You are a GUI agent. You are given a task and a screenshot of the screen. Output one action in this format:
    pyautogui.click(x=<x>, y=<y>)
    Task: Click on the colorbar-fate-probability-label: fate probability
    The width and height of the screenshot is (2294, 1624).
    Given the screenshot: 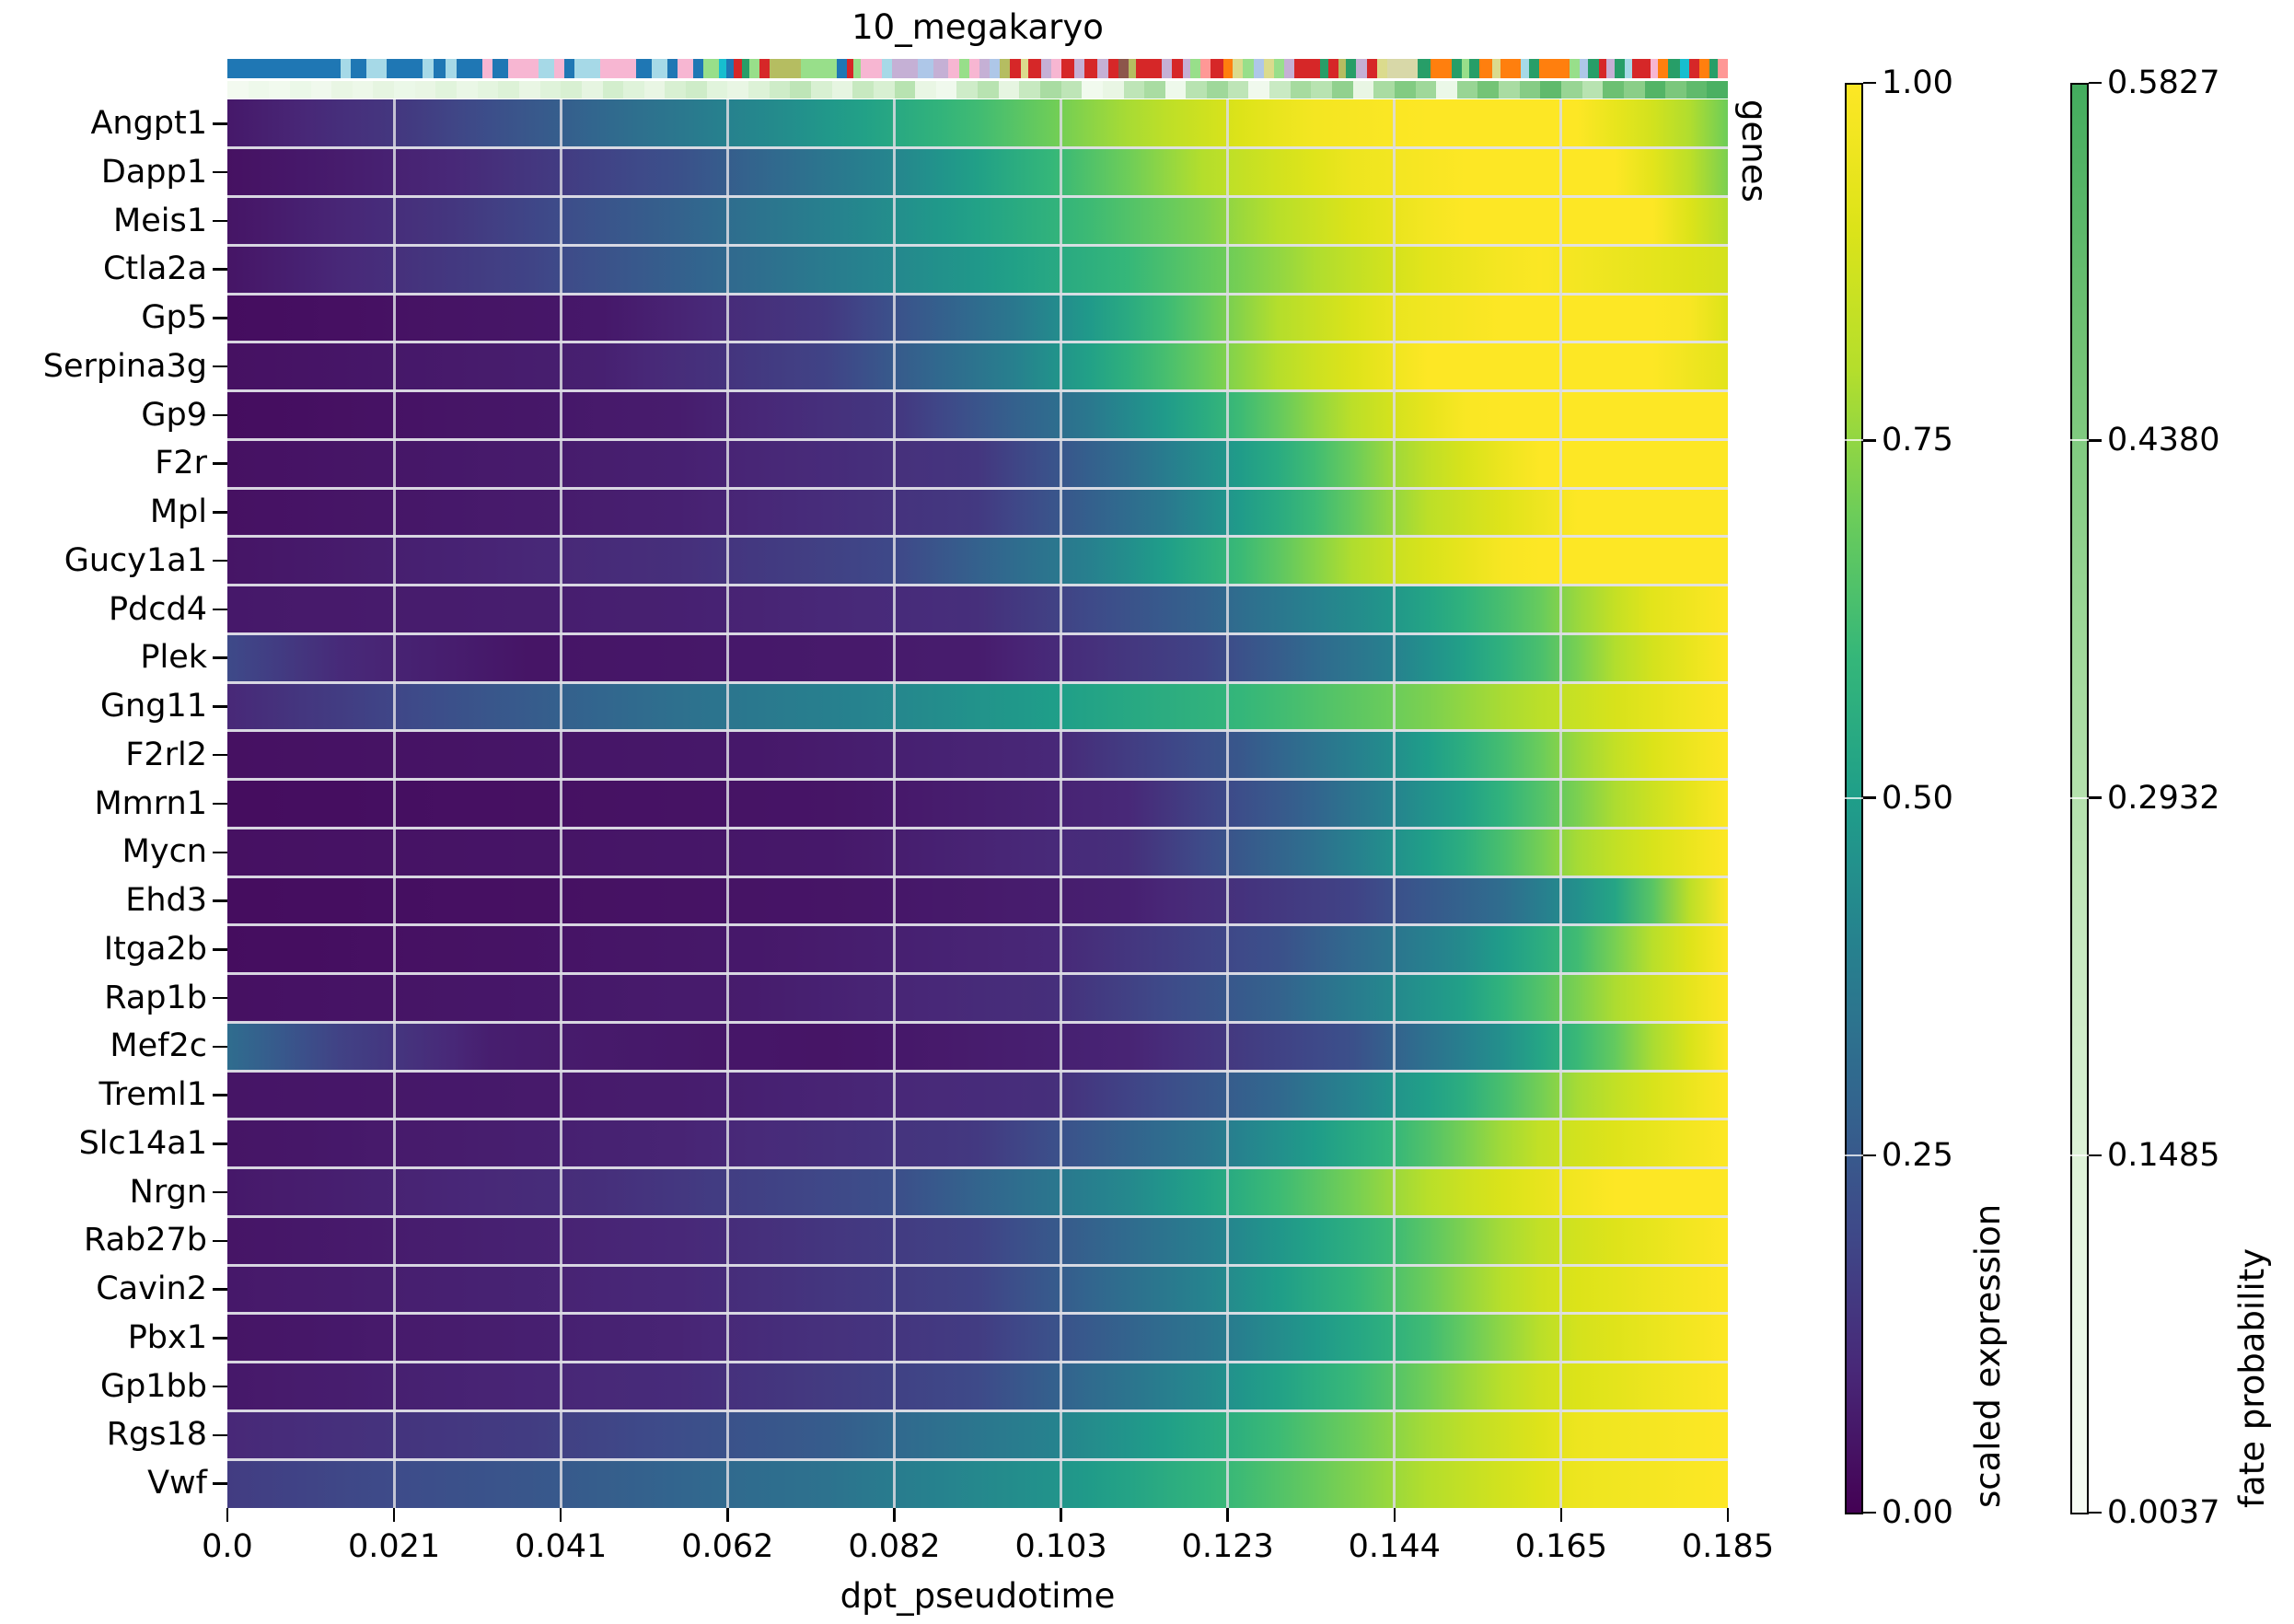 What is the action you would take?
    pyautogui.click(x=2252, y=1377)
    